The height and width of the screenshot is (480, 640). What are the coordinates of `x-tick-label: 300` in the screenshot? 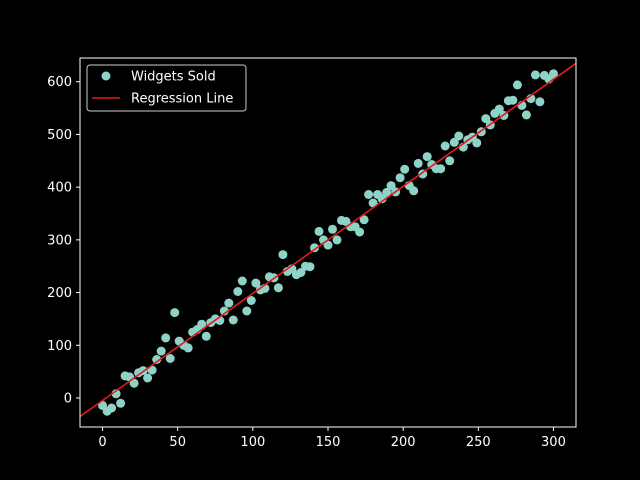 It's located at (553, 442).